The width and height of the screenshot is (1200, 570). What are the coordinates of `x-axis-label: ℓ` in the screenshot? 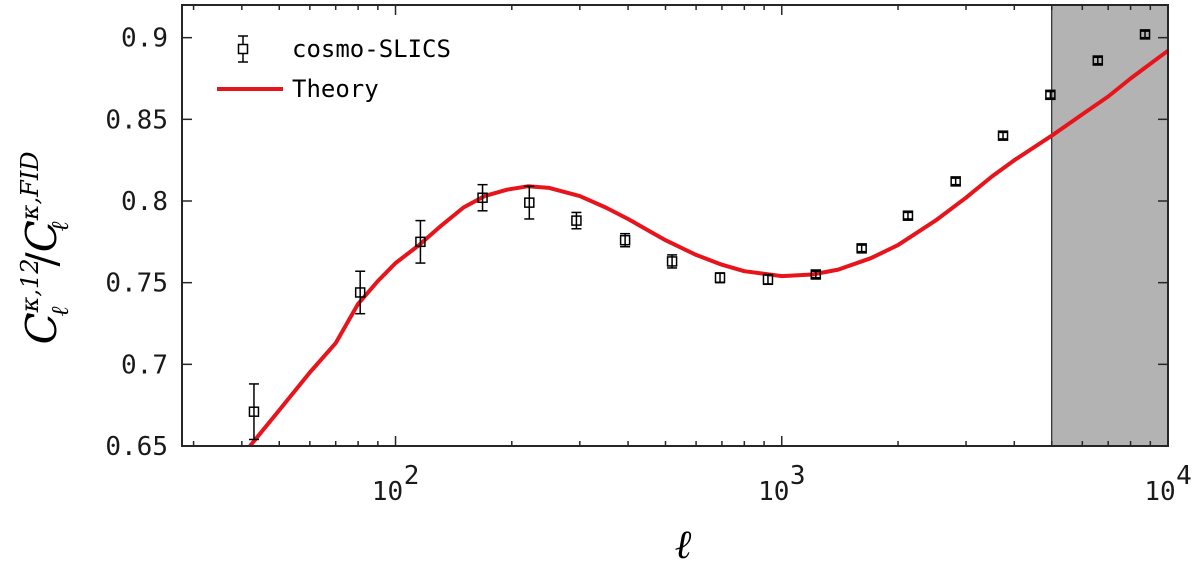 It's located at (683, 545).